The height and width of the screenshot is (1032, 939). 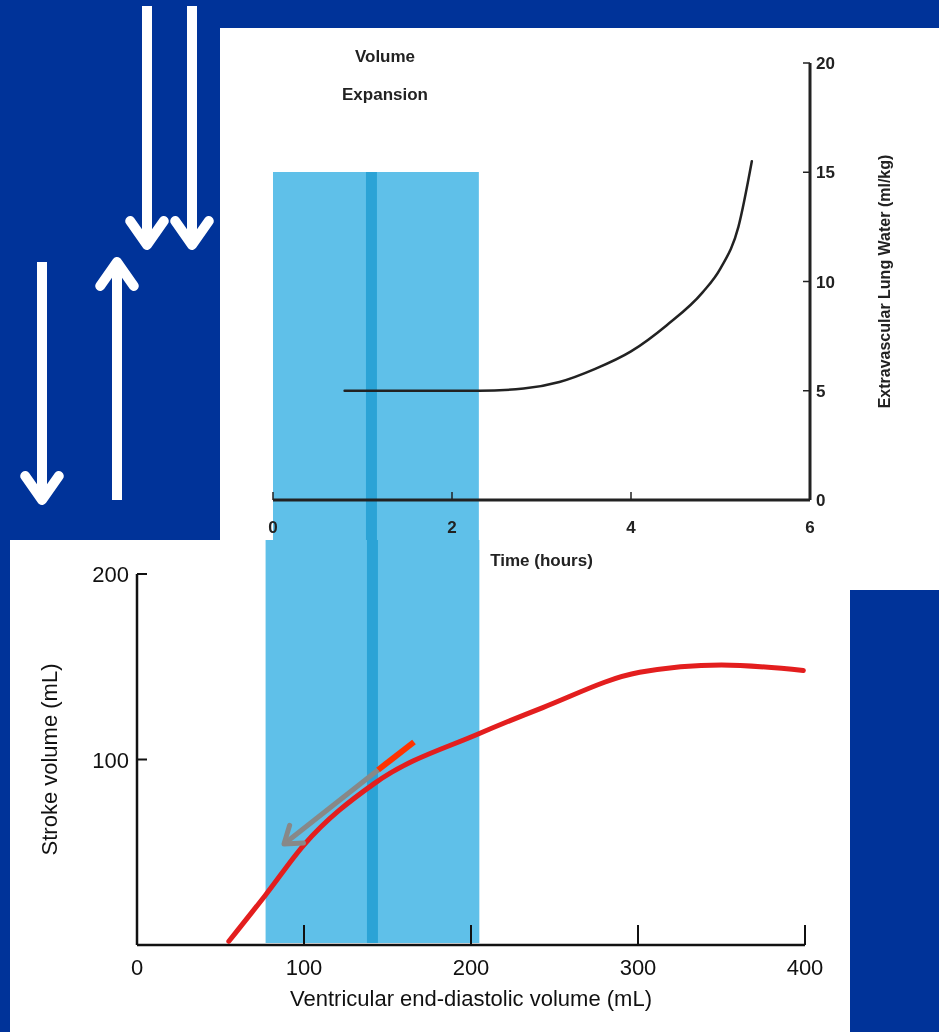 What do you see at coordinates (541, 560) in the screenshot?
I see `x-axis-title: Time (hours)` at bounding box center [541, 560].